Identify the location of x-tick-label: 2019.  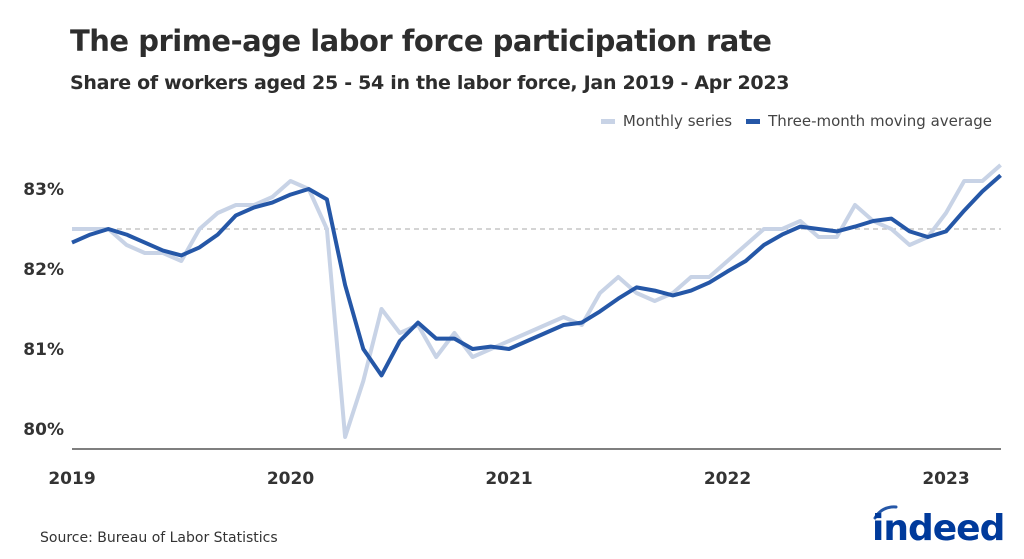
(71, 479).